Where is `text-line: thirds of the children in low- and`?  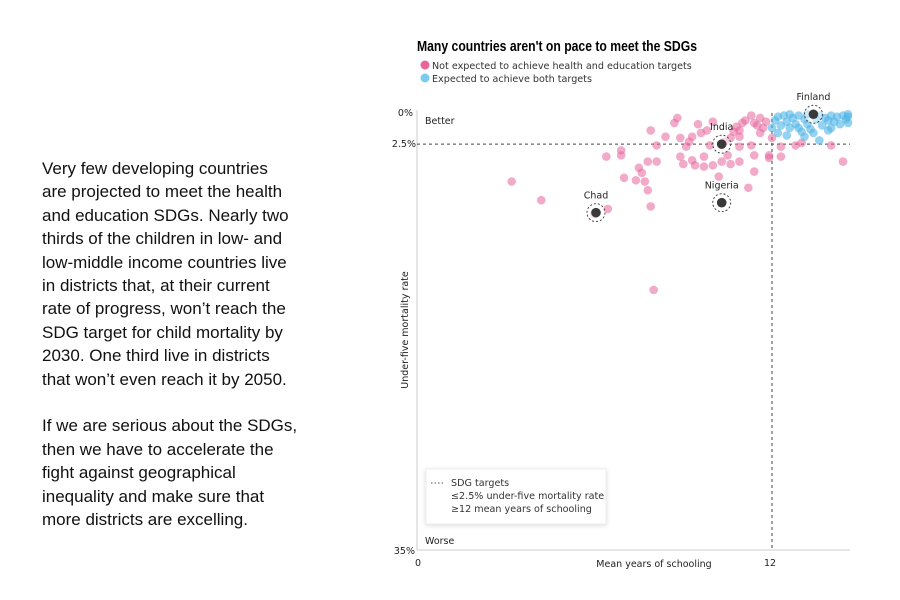 text-line: thirds of the children in low- and is located at coordinates (162, 239).